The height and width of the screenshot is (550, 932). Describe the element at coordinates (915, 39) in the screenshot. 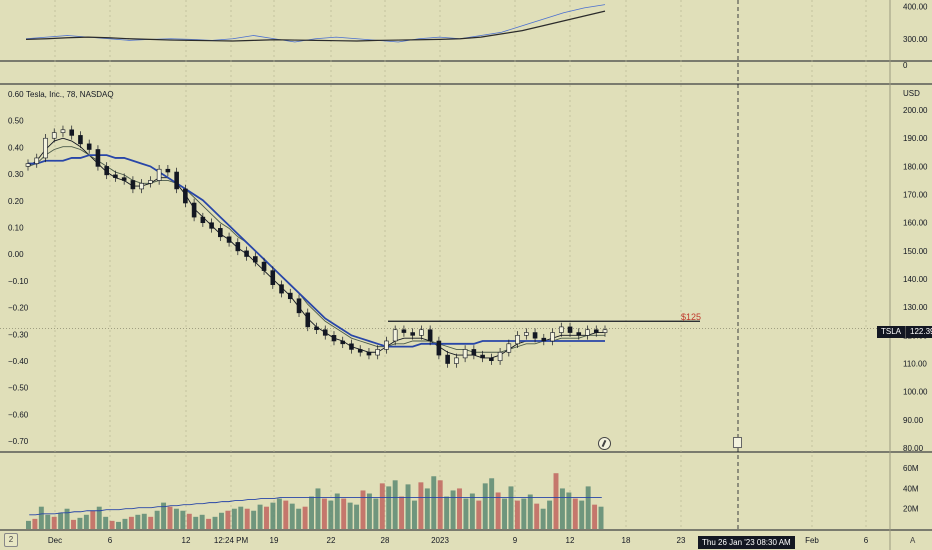

I see `indicator-tick: 300.00` at that location.